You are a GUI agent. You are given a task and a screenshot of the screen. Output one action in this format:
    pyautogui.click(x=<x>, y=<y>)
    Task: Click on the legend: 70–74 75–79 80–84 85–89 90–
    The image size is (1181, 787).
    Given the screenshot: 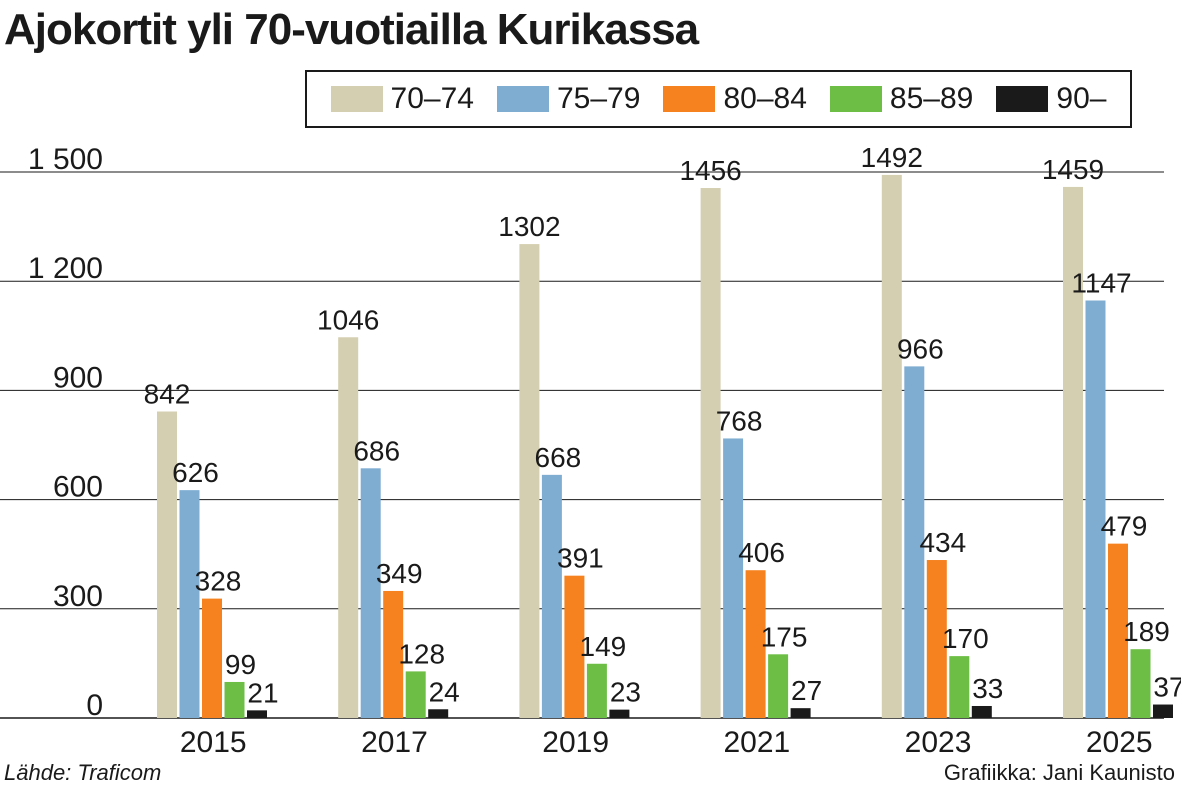 What is the action you would take?
    pyautogui.click(x=718, y=99)
    